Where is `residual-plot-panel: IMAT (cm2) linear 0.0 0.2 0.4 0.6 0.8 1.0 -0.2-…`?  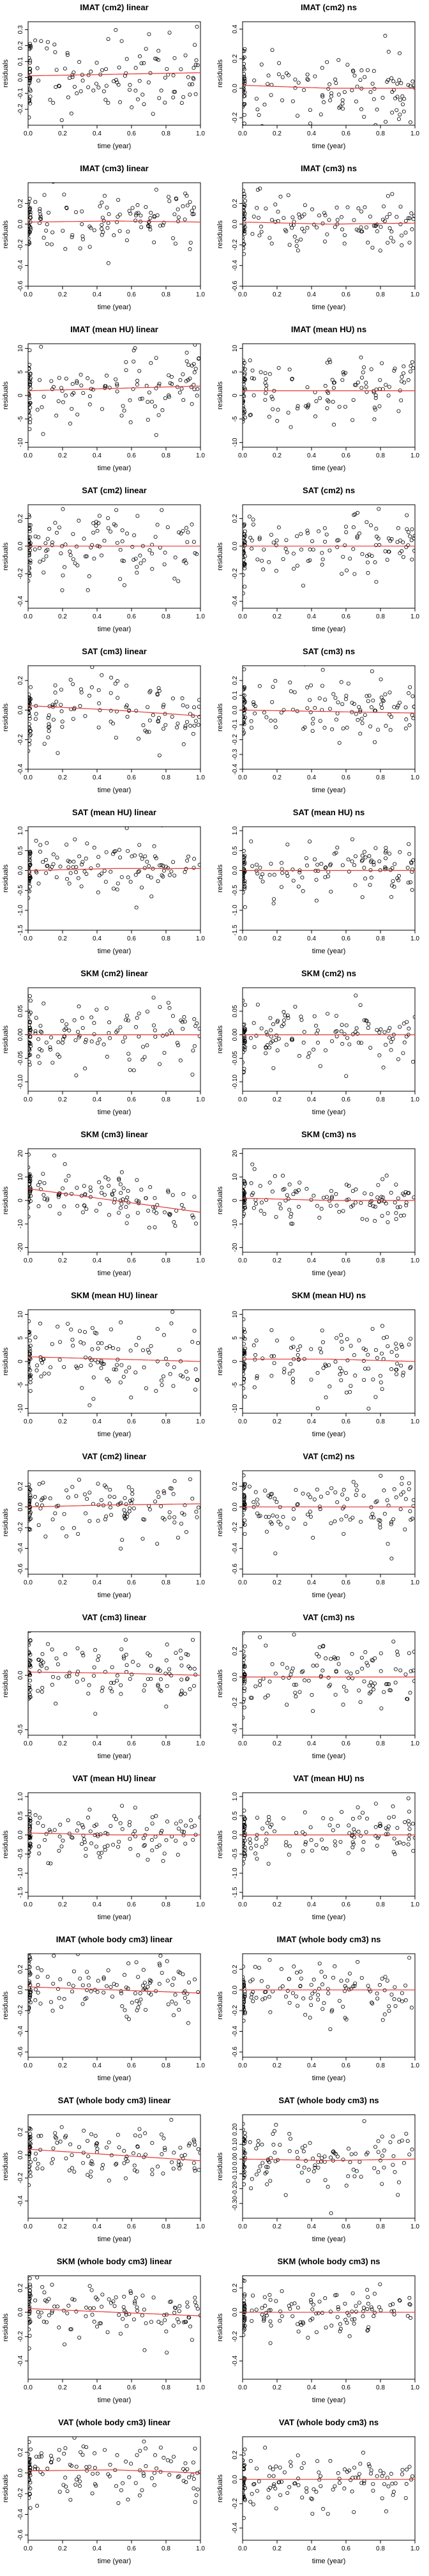 residual-plot-panel: IMAT (cm2) linear 0.0 0.2 0.4 0.6 0.8 1.0 -0.2-… is located at coordinates (107, 80).